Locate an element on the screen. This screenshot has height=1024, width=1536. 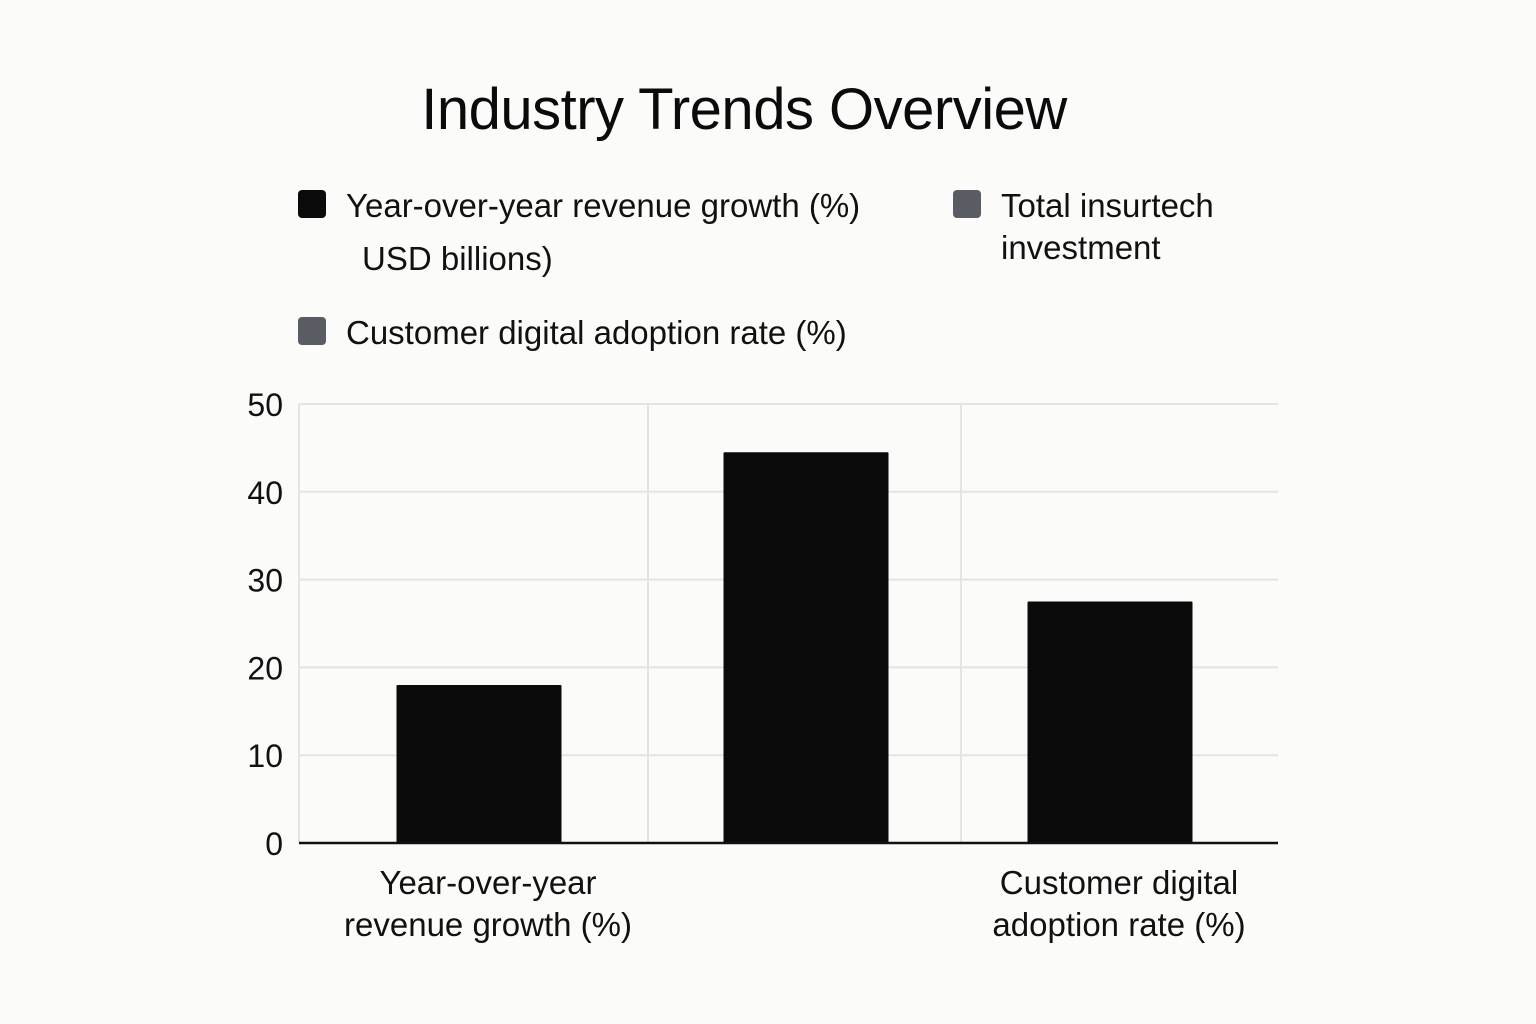
x-tick-label-line: adoption rate (%) is located at coordinates (1119, 924).